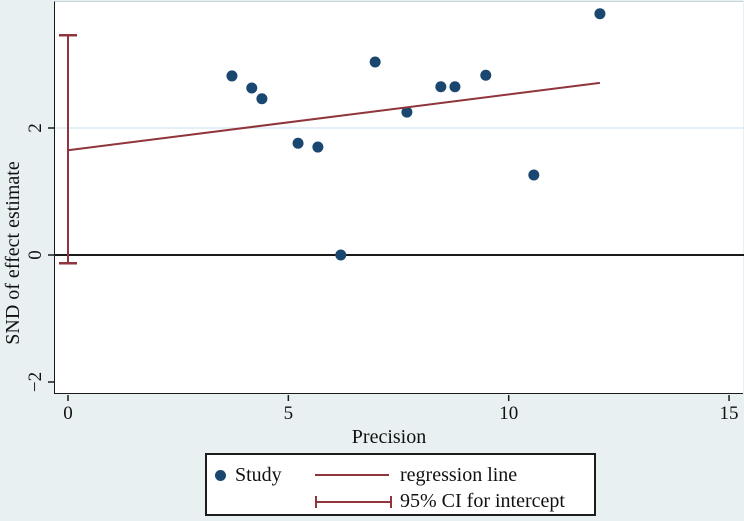 The width and height of the screenshot is (744, 521). What do you see at coordinates (509, 413) in the screenshot?
I see `x-tick-label: 10` at bounding box center [509, 413].